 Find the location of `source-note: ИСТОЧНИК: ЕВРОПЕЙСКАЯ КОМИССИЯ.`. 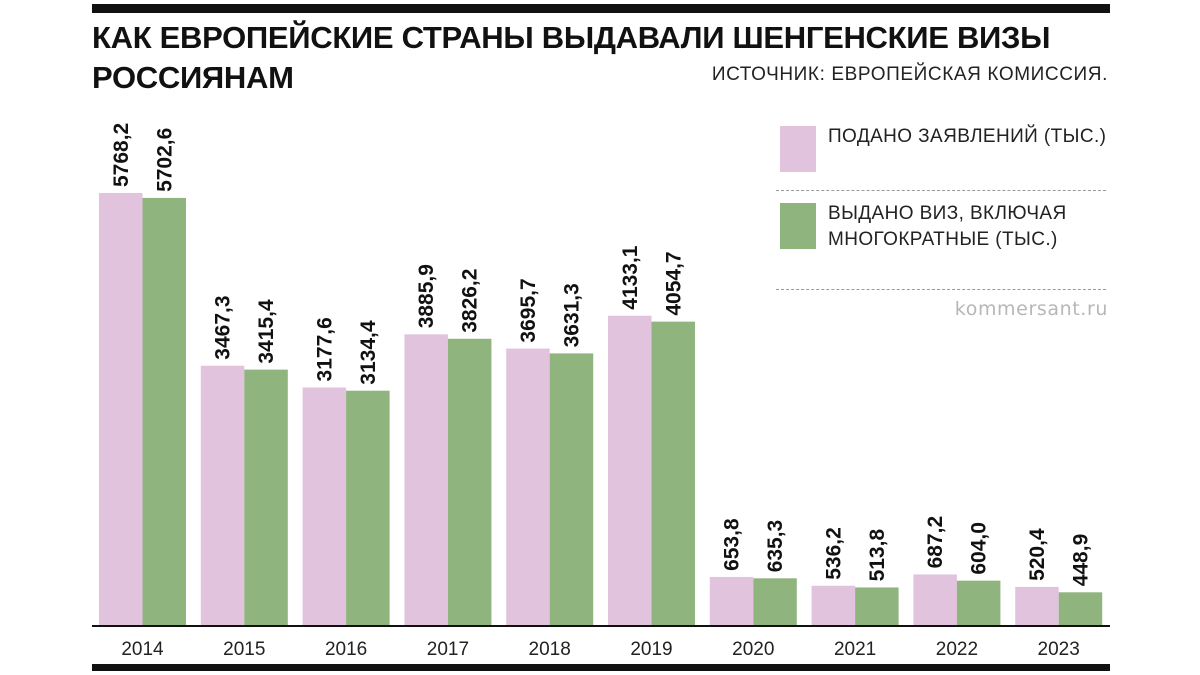

source-note: ИСТОЧНИК: ЕВРОПЕЙСКАЯ КОМИССИЯ. is located at coordinates (909, 74).